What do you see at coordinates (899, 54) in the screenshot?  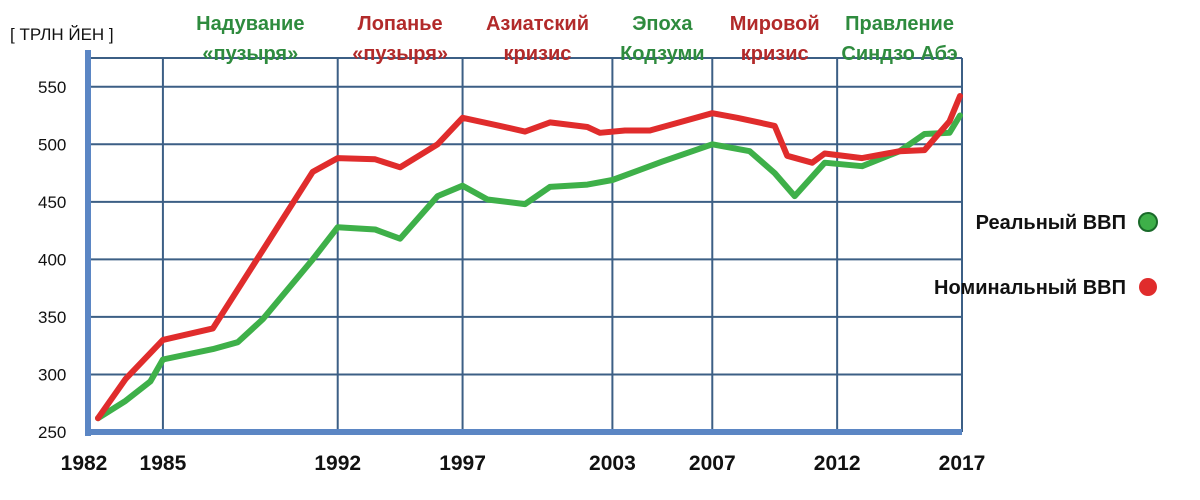 I see `era-label: Синдзо Абэ` at bounding box center [899, 54].